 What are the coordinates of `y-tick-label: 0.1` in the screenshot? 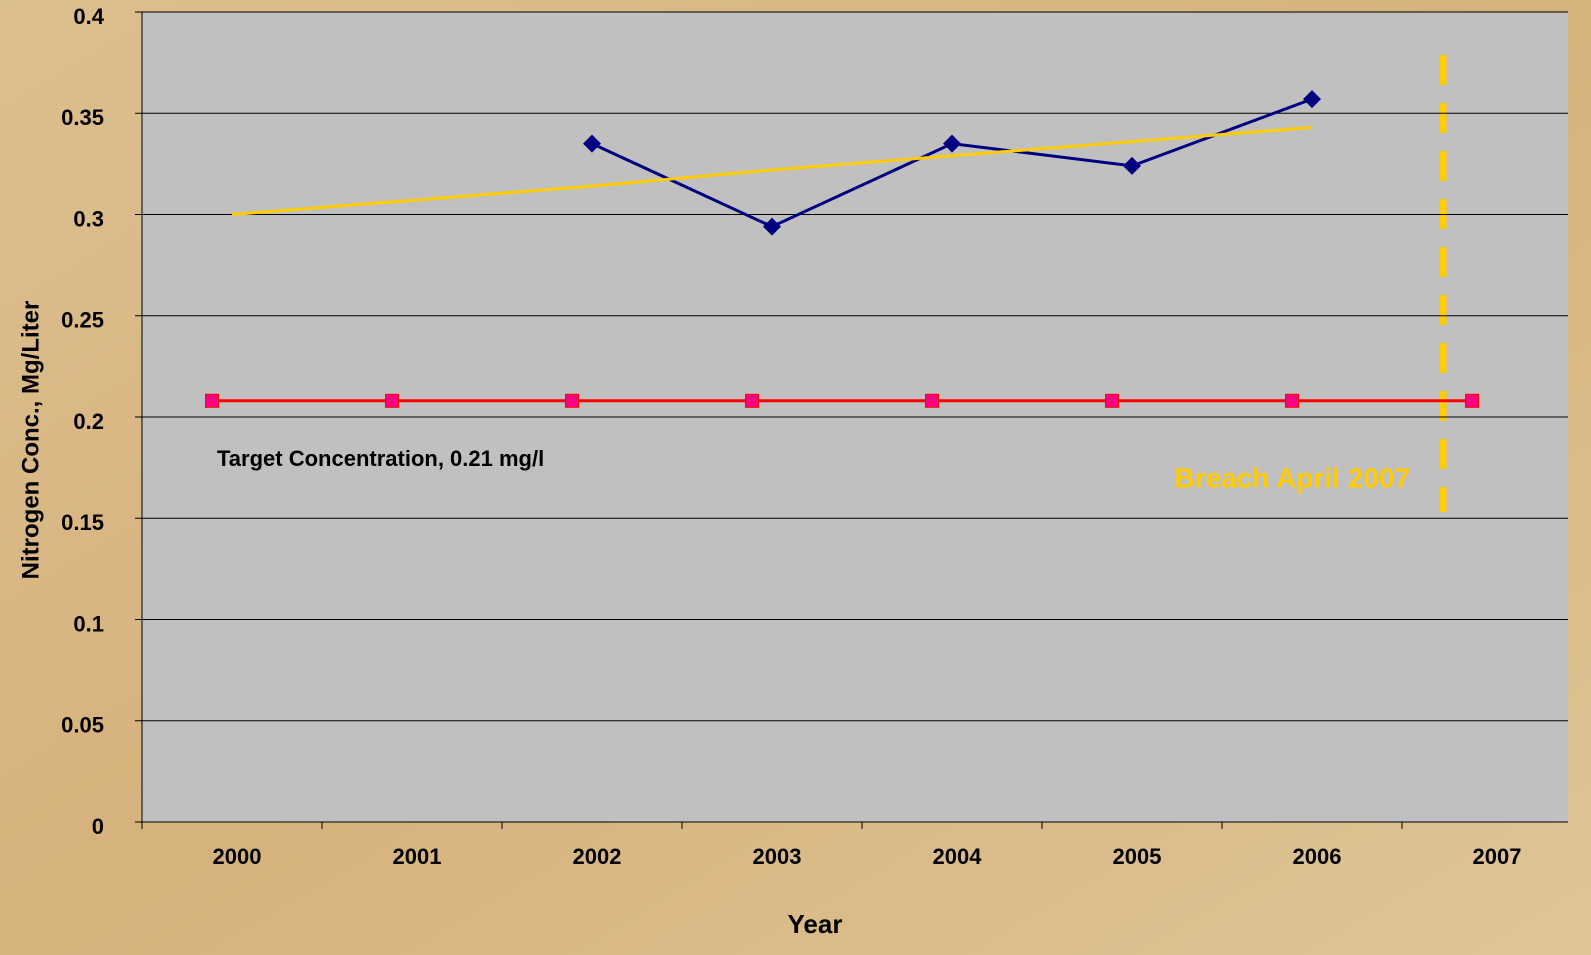 It's located at (88, 623).